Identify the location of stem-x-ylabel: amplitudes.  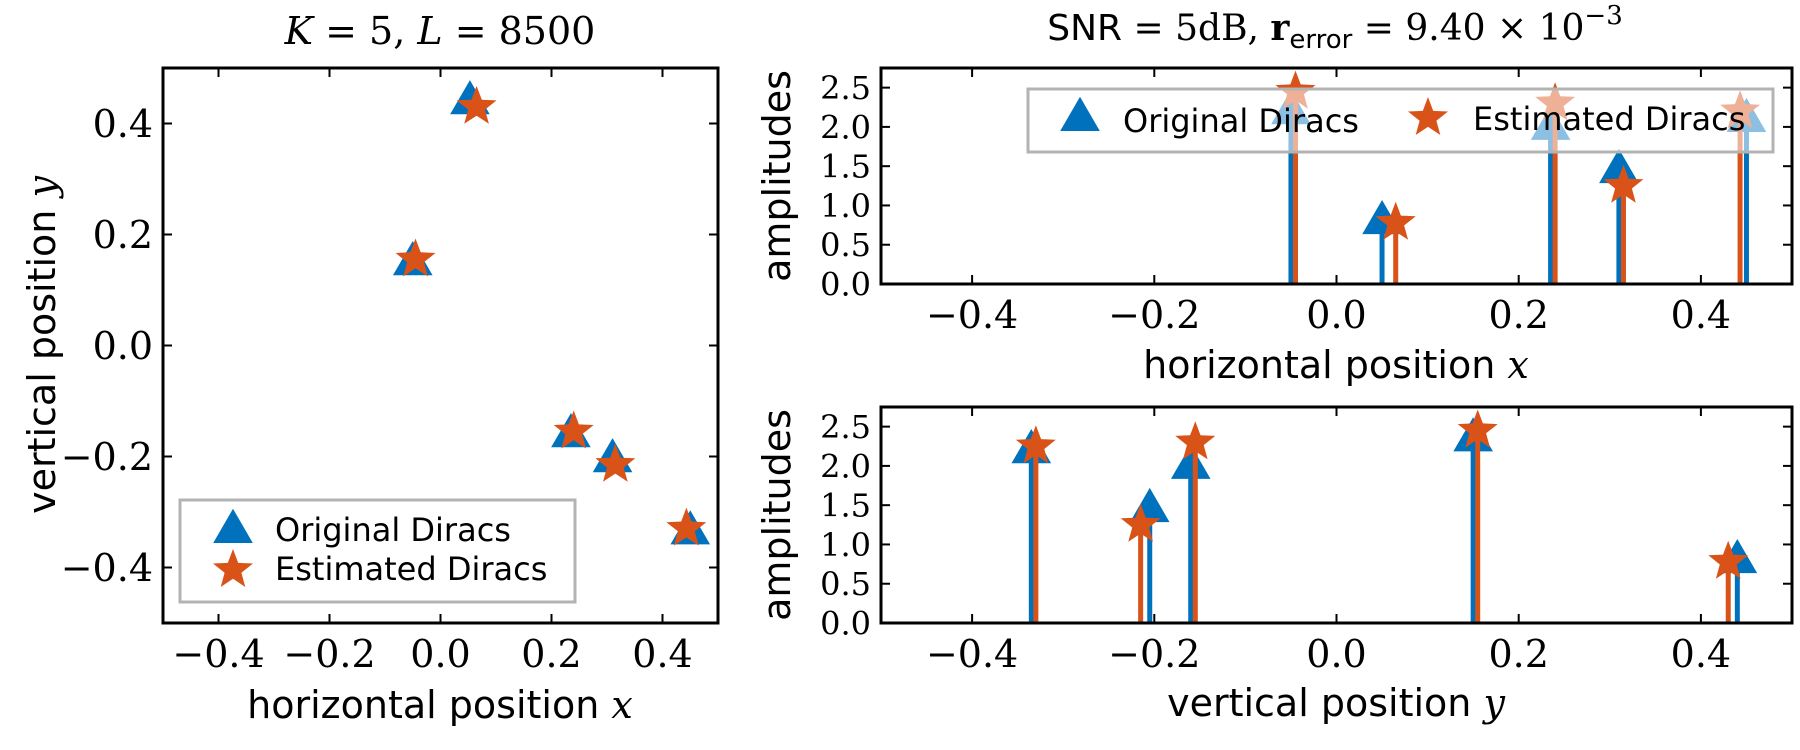
(777, 176).